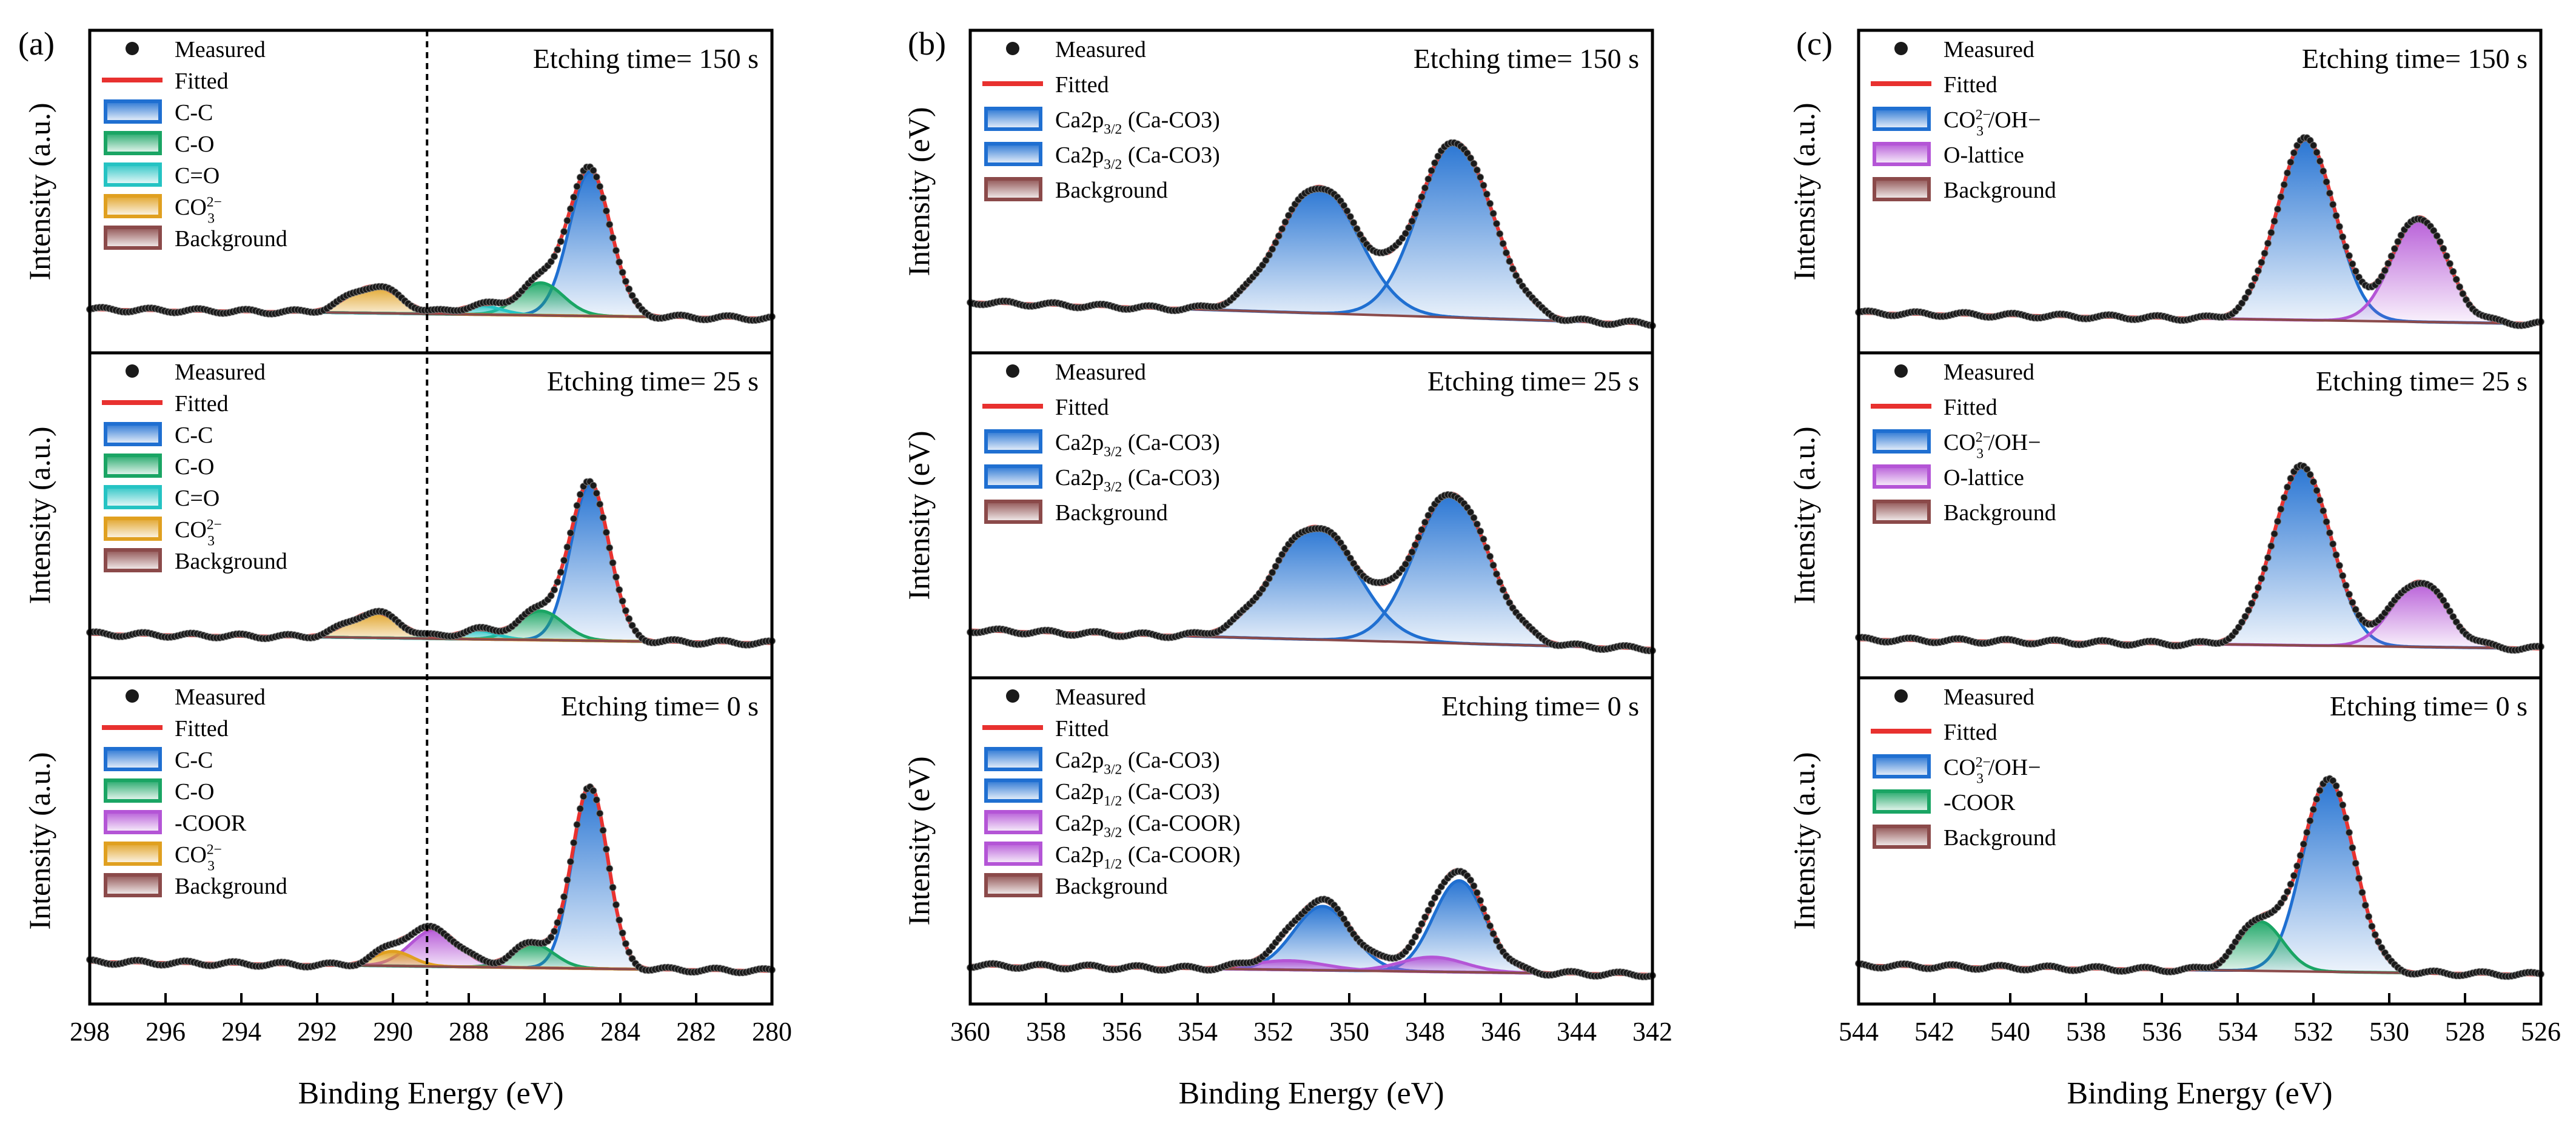 The width and height of the screenshot is (2576, 1138). I want to click on measured-points, so click(2199, 877).